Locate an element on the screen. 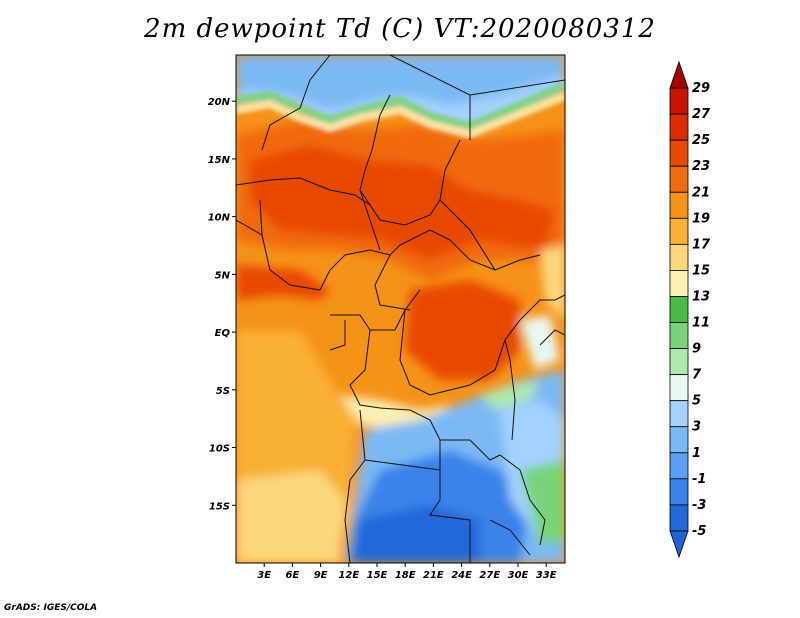 The height and width of the screenshot is (618, 800). colorbar-label: 1 is located at coordinates (696, 453).